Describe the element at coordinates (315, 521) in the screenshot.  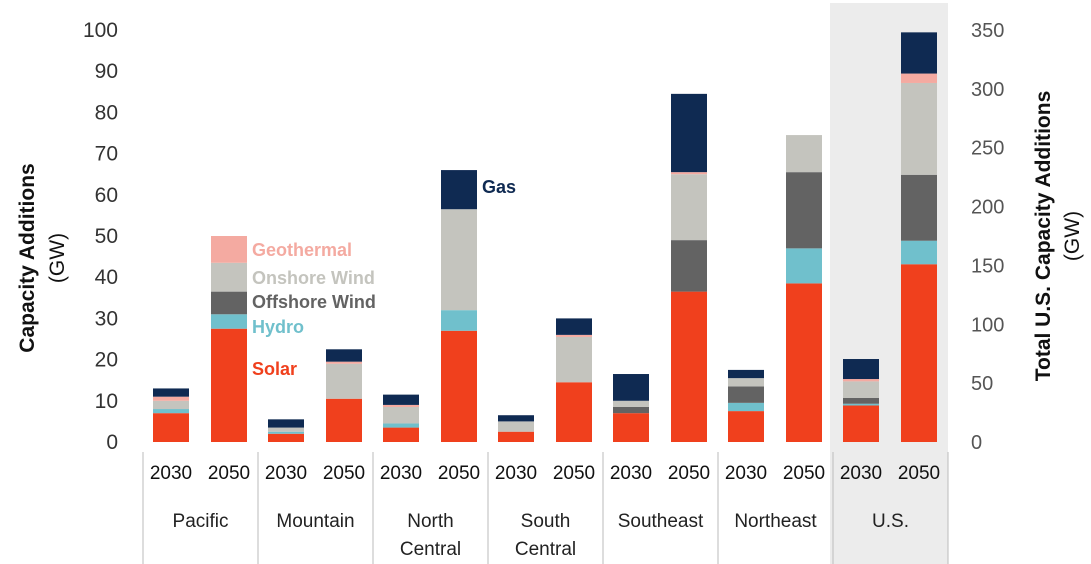
I see `region-label: Mountain` at that location.